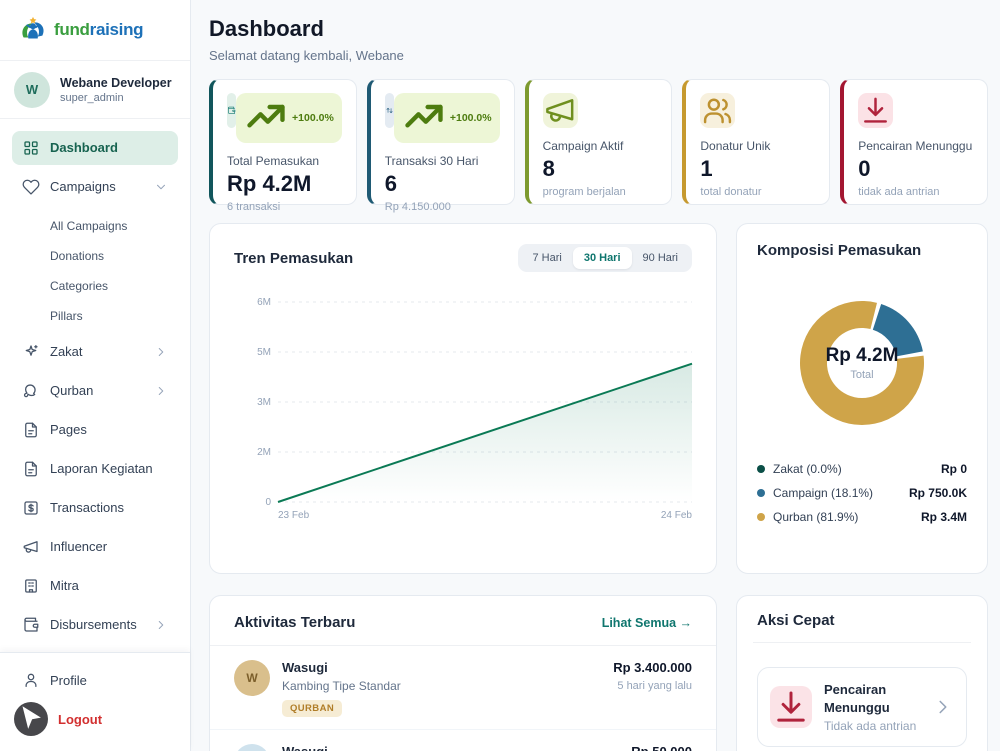 The image size is (1000, 751). Describe the element at coordinates (95, 391) in the screenshot. I see `sidebar-item-qurban: Qurban` at that location.